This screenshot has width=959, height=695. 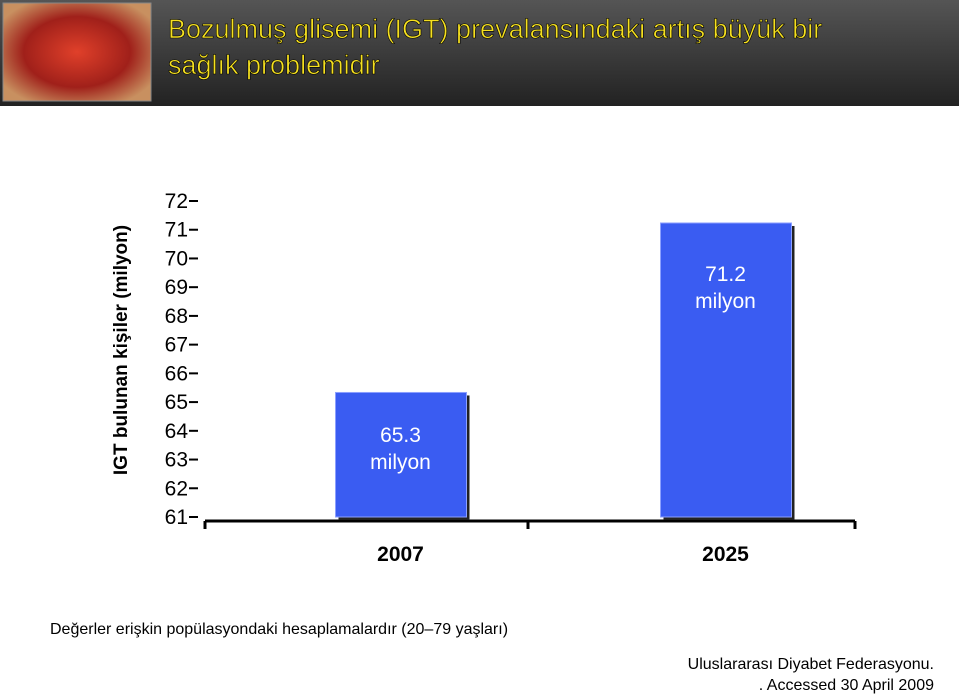 I want to click on value-label: 65.3 milyon, so click(x=400, y=449).